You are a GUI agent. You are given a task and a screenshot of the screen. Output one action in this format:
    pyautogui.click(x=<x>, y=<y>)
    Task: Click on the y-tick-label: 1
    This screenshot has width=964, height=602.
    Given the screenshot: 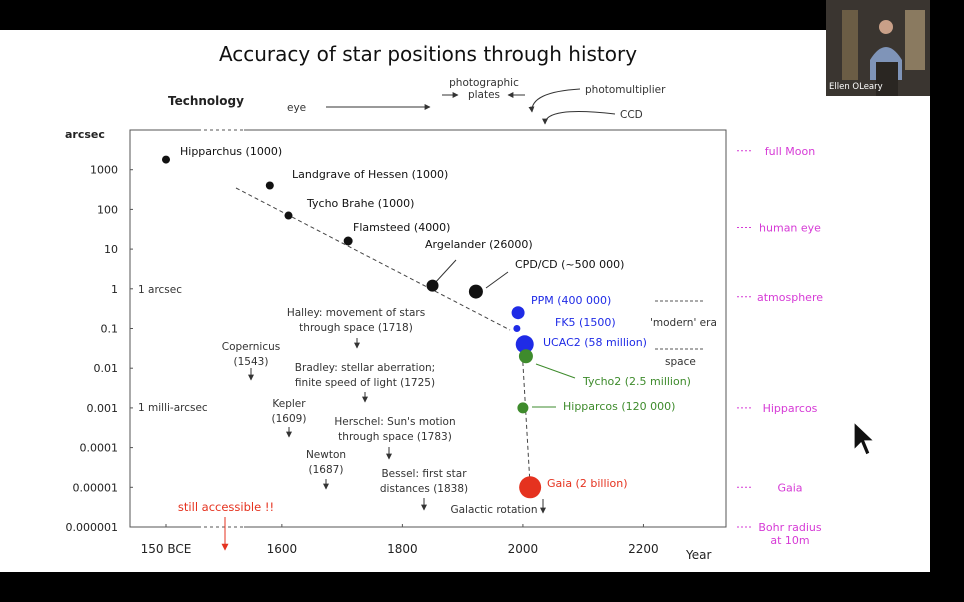 What is the action you would take?
    pyautogui.click(x=114, y=289)
    